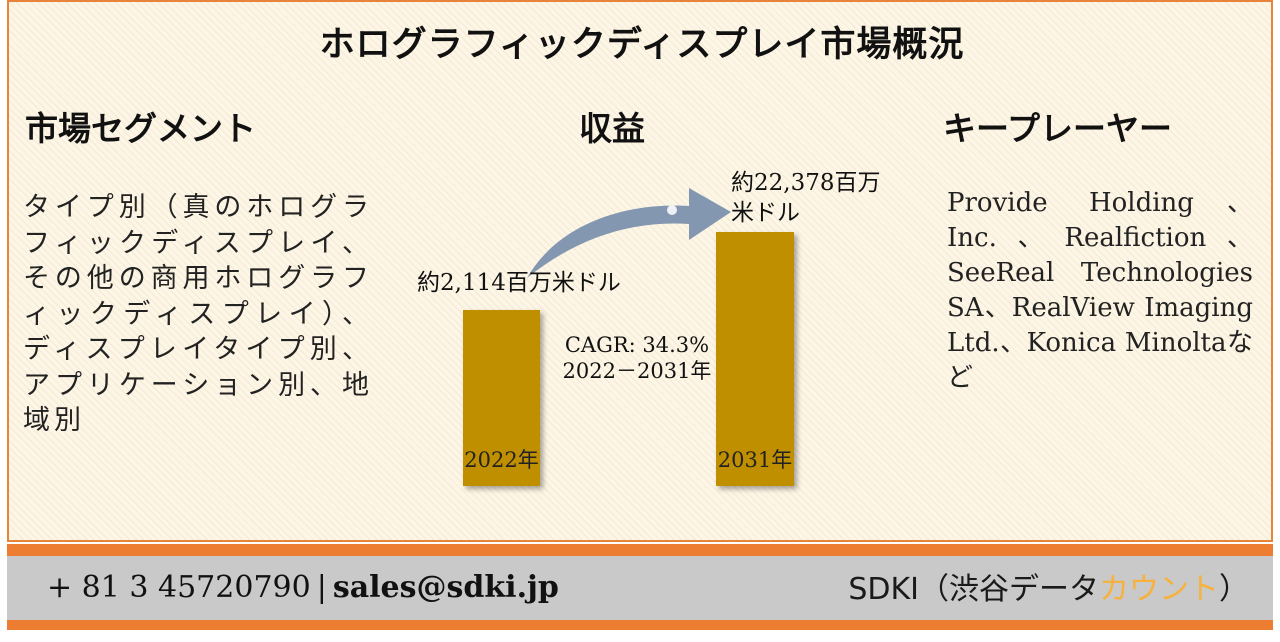 Image resolution: width=1280 pixels, height=642 pixels. What do you see at coordinates (755, 460) in the screenshot?
I see `bar-label-2031: 2031年` at bounding box center [755, 460].